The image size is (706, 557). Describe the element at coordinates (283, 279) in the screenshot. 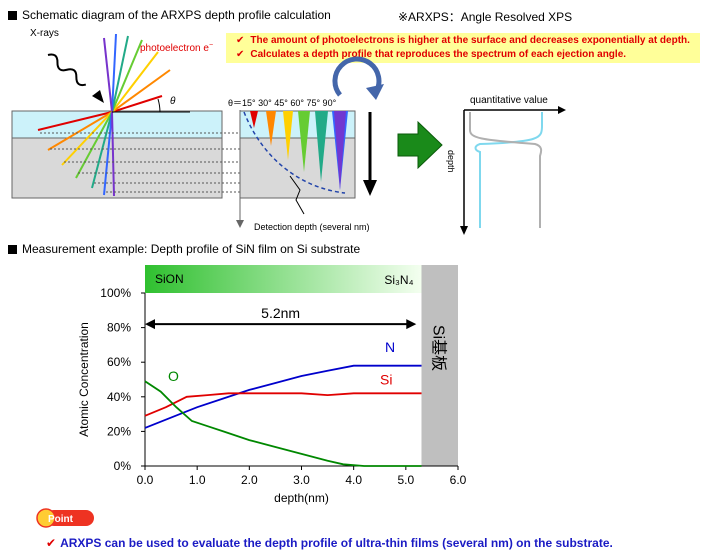

I see `film-band` at that location.